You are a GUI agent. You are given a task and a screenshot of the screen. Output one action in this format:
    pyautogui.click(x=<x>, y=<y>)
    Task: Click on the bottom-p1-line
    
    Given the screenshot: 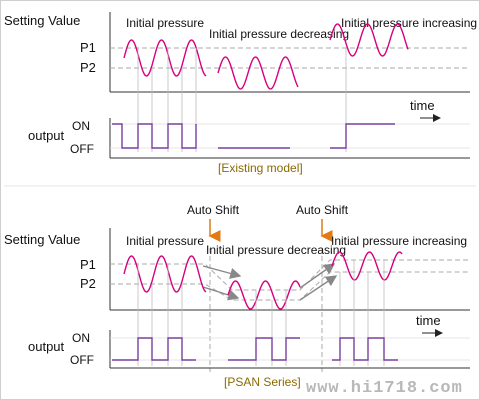 What is the action you would take?
    pyautogui.click(x=290, y=275)
    